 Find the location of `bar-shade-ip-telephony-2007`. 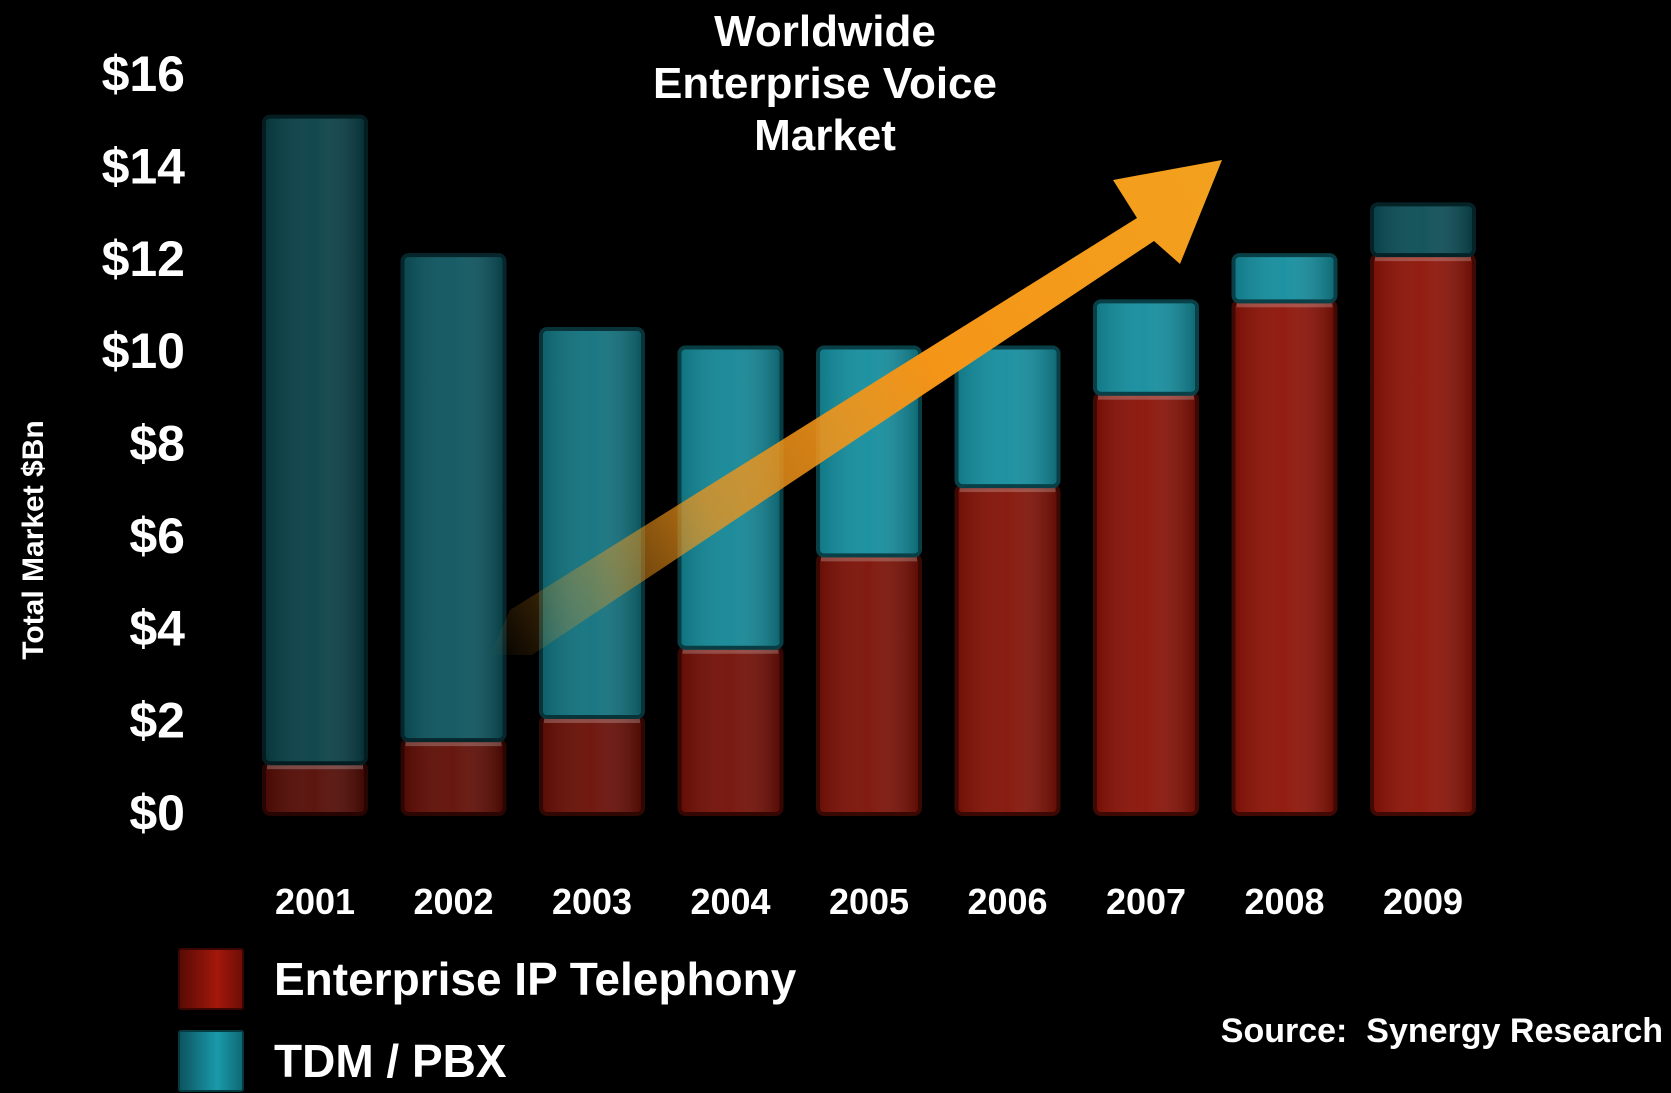

bar-shade-ip-telephony-2007 is located at coordinates (1146, 603).